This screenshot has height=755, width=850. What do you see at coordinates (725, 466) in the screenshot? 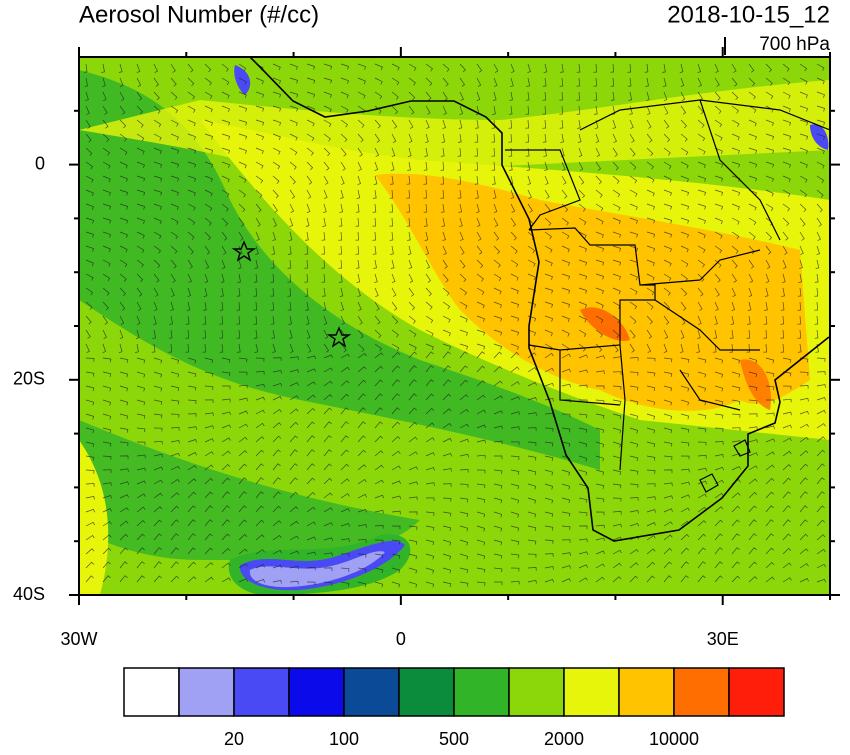
I see `borders` at bounding box center [725, 466].